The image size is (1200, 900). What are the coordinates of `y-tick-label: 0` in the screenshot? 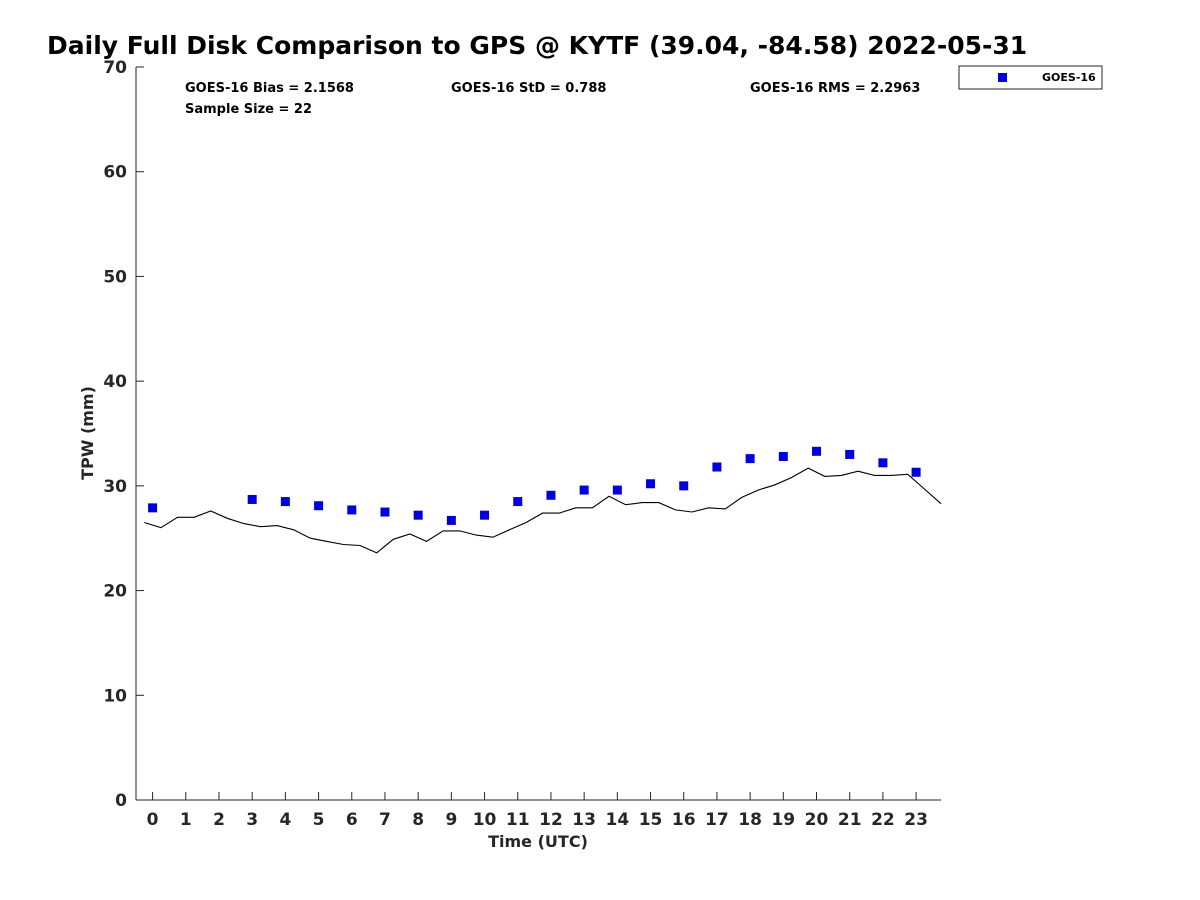 It's located at (121, 801).